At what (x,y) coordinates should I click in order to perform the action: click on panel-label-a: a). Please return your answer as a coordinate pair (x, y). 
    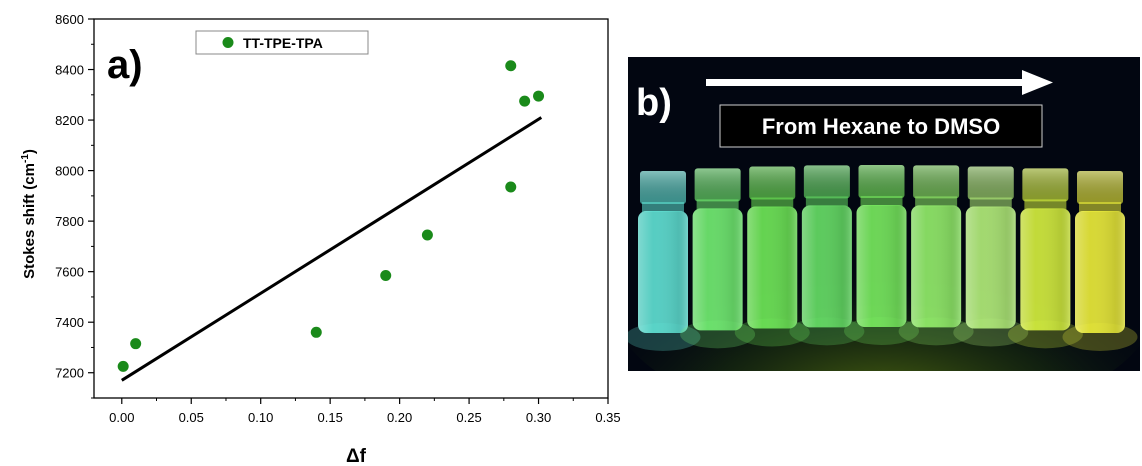
    Looking at the image, I should click on (125, 65).